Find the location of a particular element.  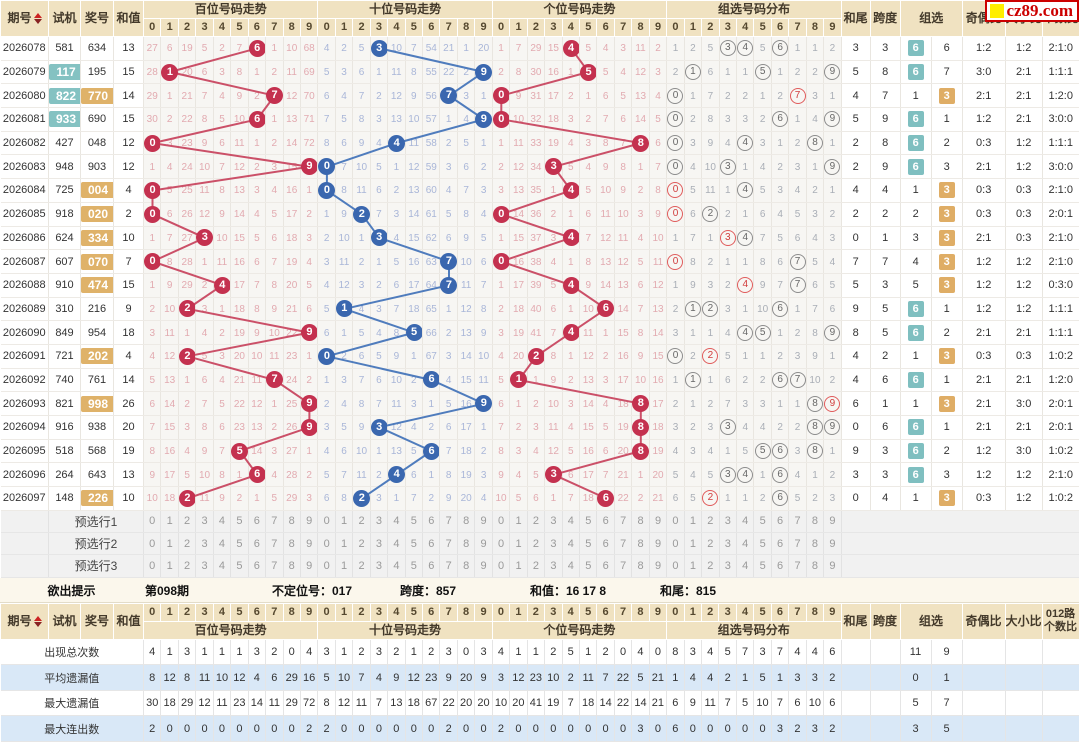

header-issue: 期号 is located at coordinates (25, 19).